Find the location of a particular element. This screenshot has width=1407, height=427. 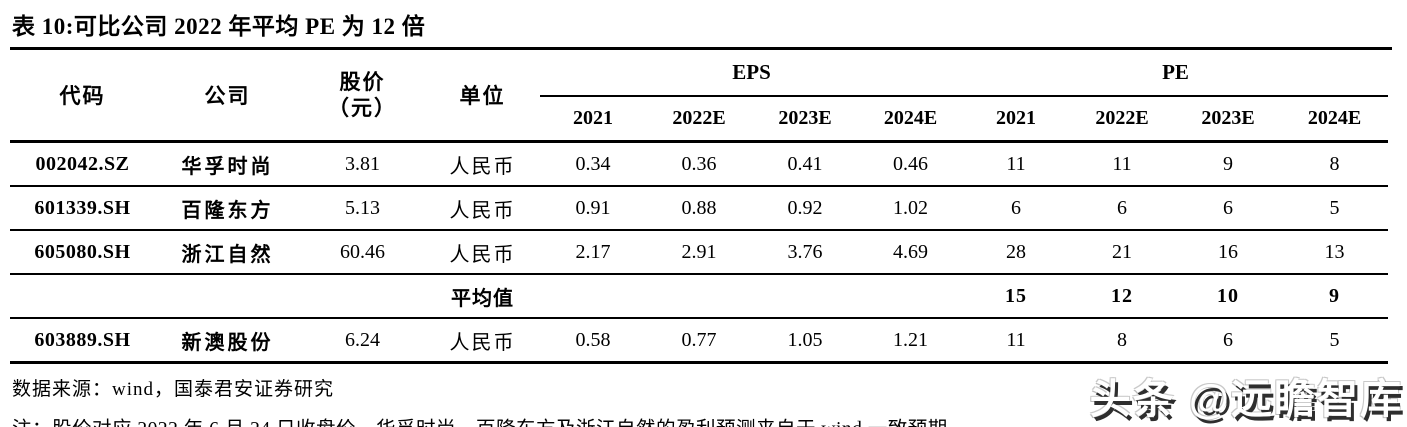

cell-company: 浙江自然 is located at coordinates (227, 252).